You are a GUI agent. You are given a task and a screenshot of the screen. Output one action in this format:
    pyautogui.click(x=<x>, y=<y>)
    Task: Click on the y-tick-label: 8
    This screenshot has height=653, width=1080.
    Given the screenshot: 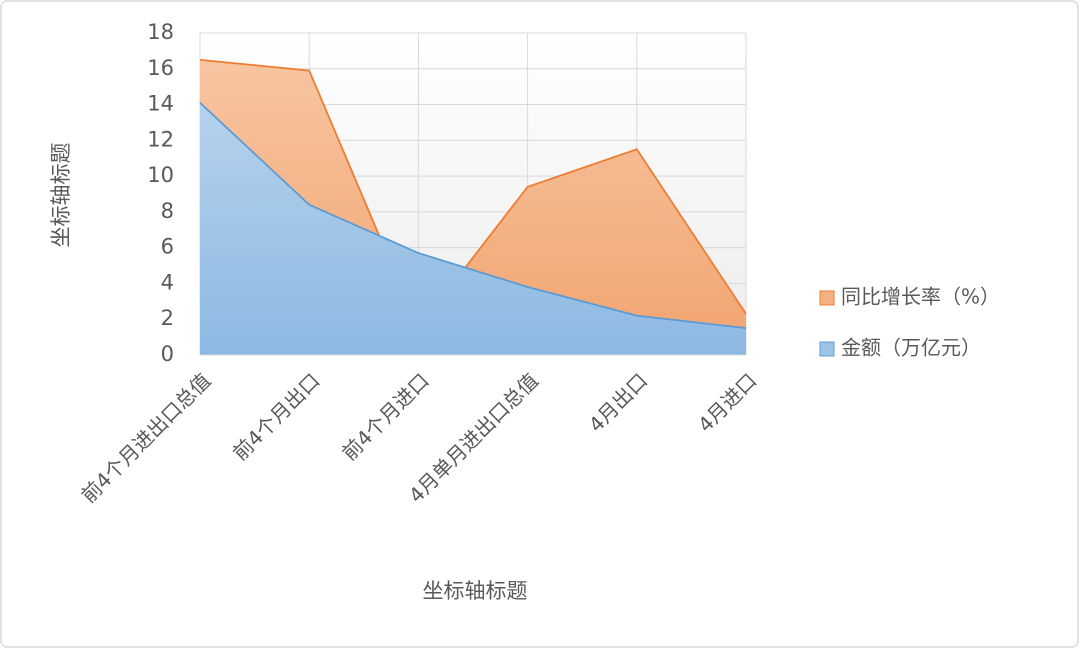 What is the action you would take?
    pyautogui.click(x=167, y=211)
    